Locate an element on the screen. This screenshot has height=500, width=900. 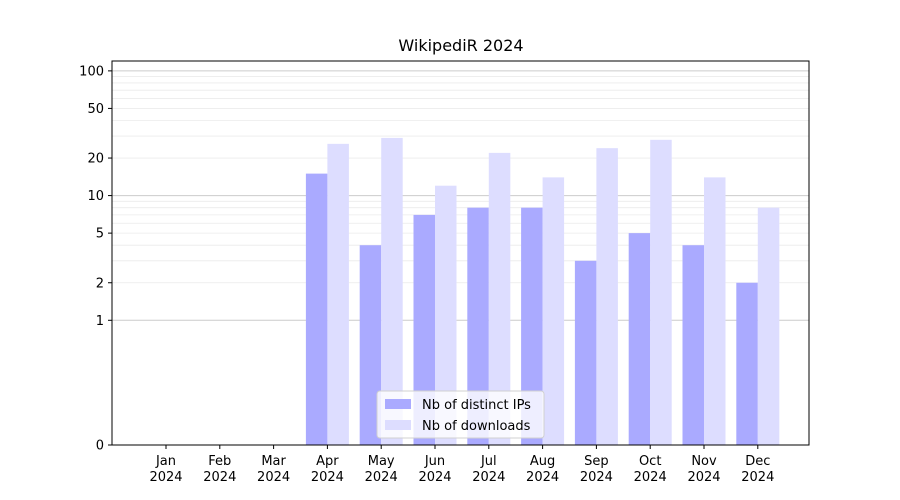
y-tick-label: 50 is located at coordinates (95, 109).